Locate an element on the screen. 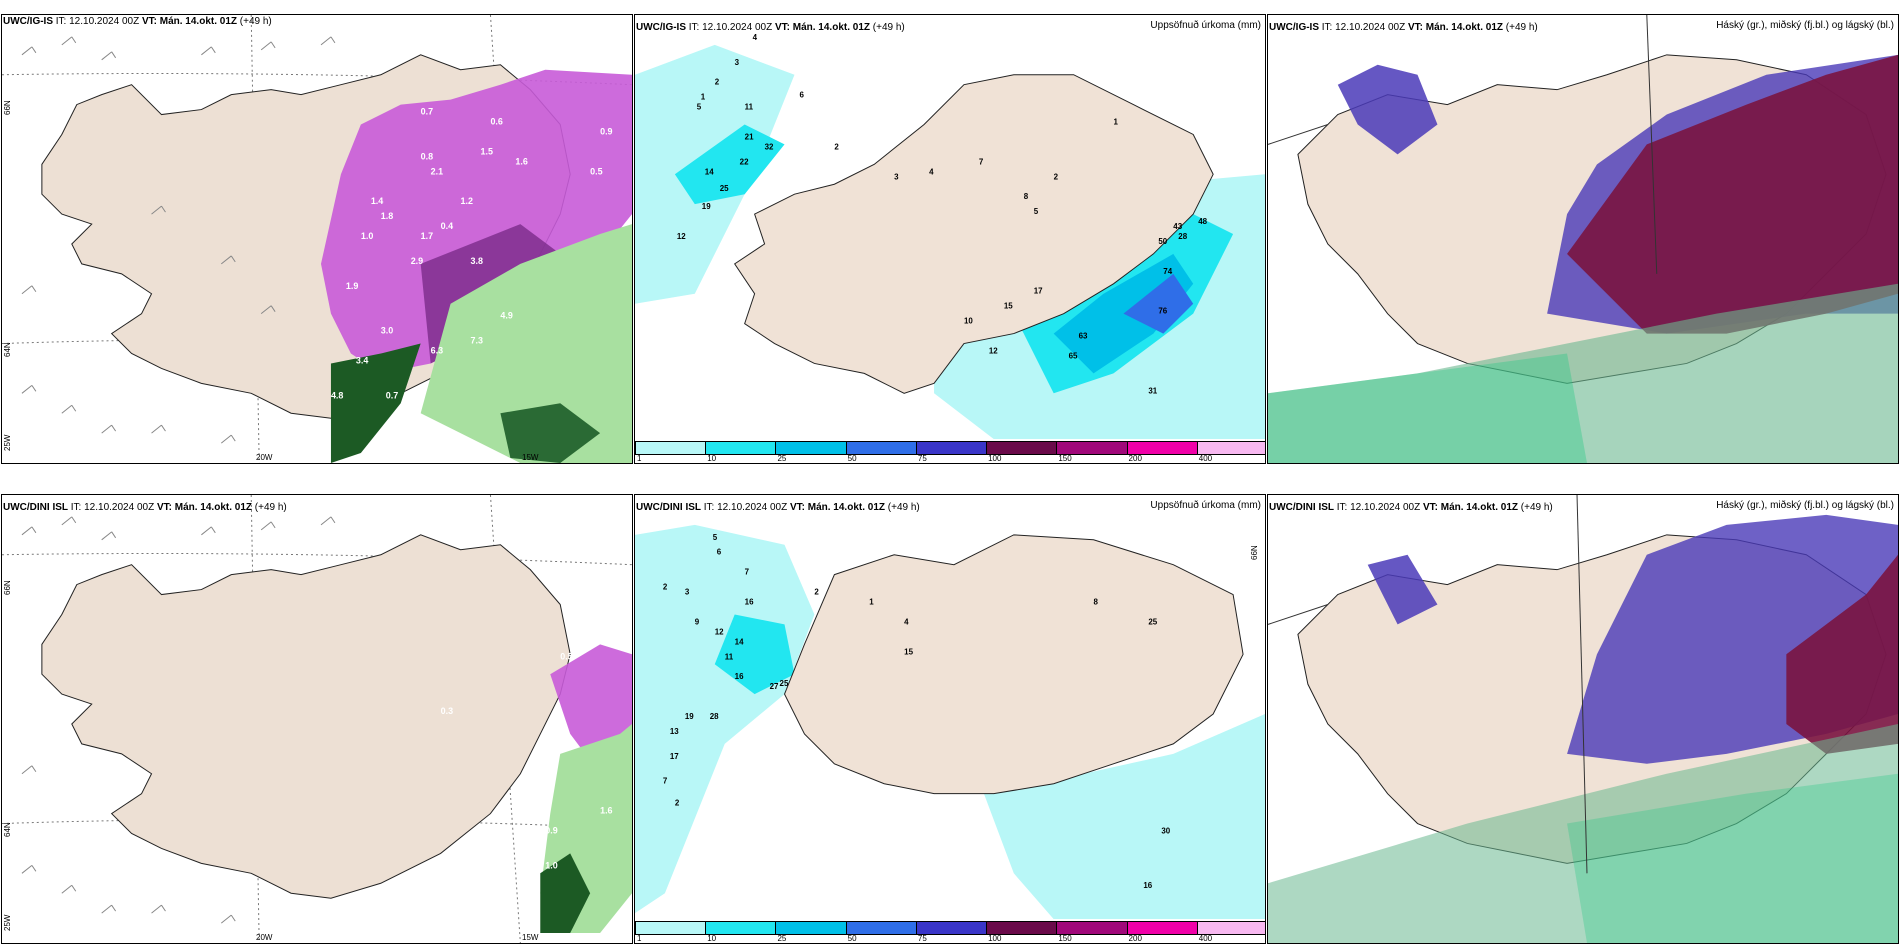 This screenshot has width=1900, height=950. map-value-label: 0.8 is located at coordinates (427, 156).